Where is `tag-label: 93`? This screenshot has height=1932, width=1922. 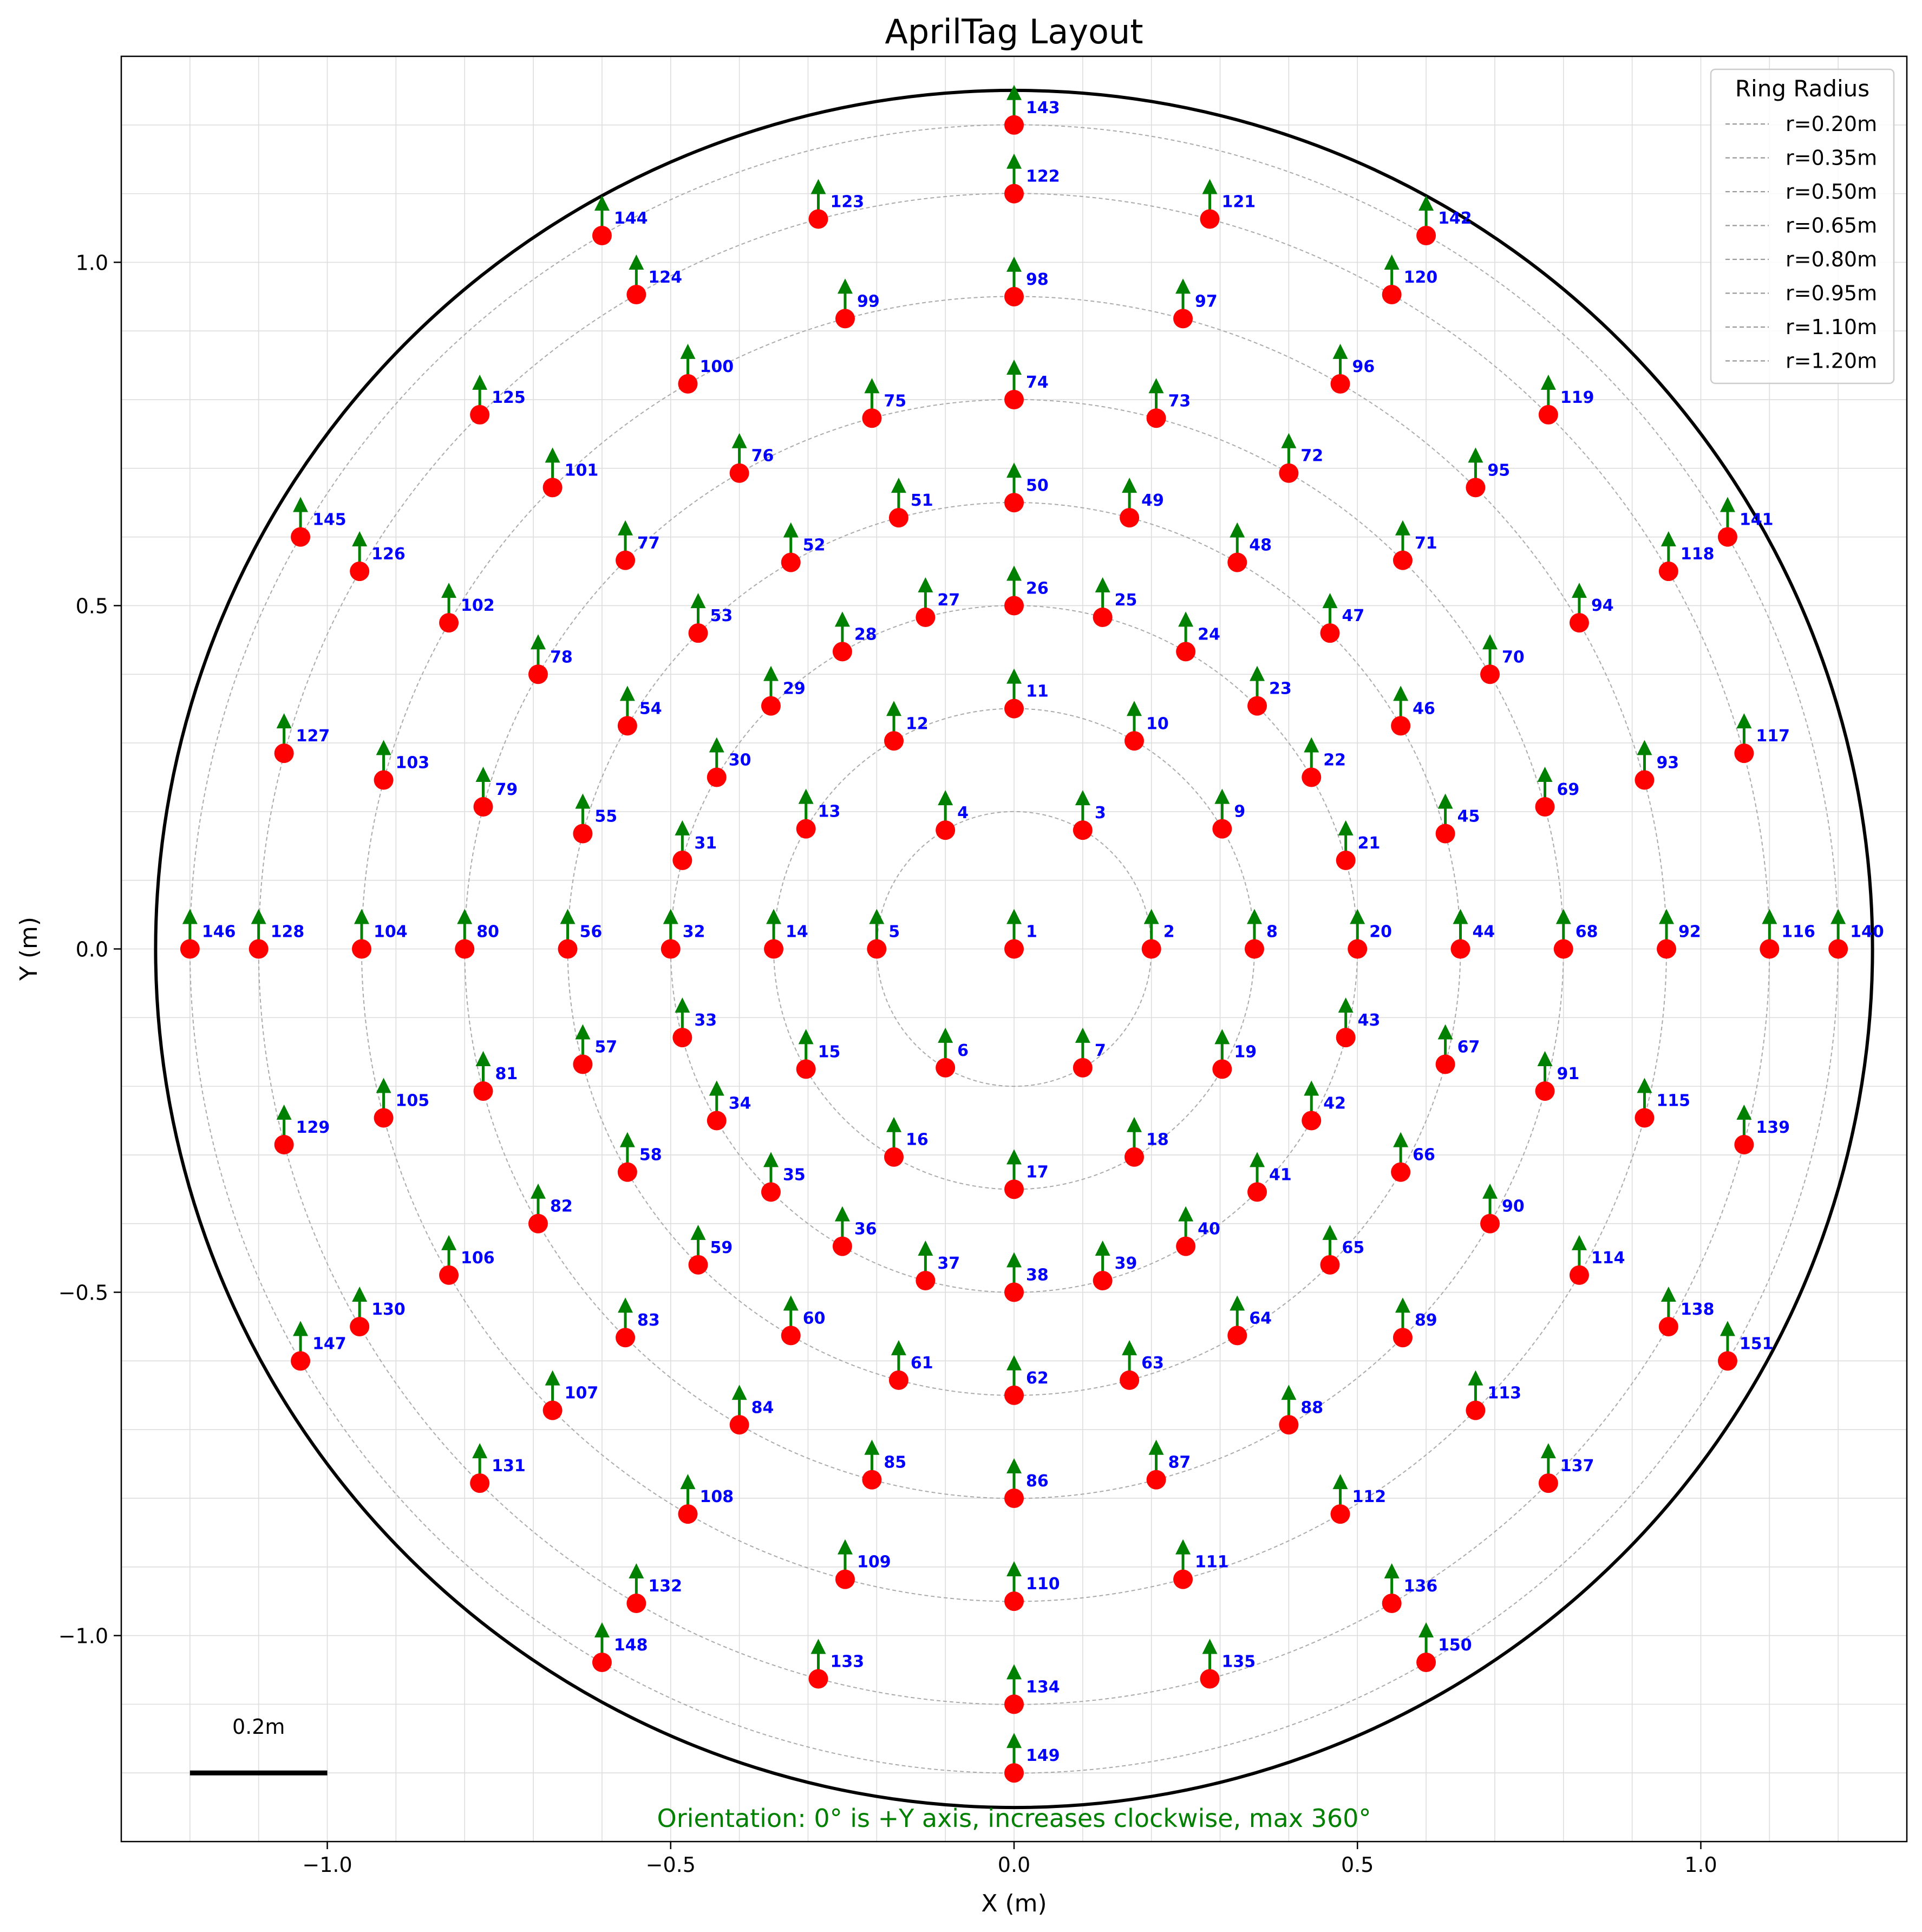
tag-label: 93 is located at coordinates (1667, 763).